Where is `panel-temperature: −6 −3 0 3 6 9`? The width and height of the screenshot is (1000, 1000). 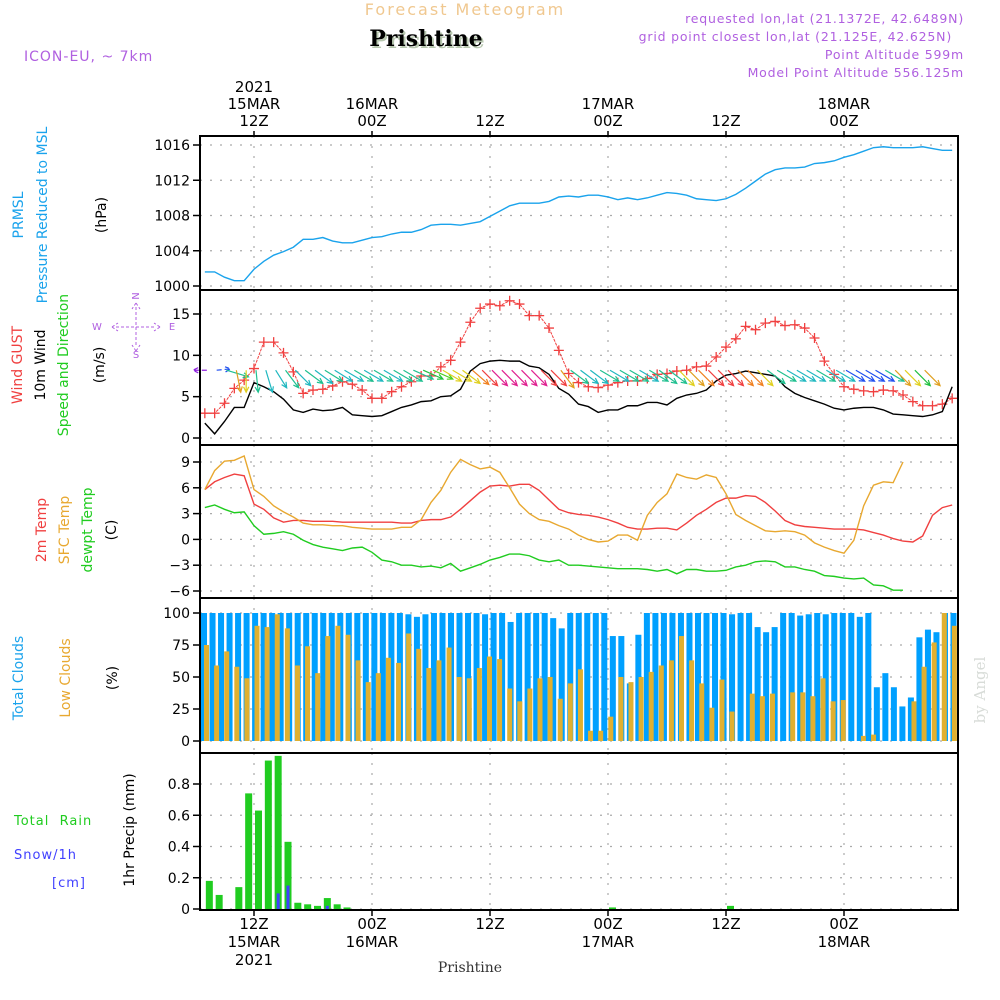 panel-temperature: −6 −3 0 3 6 9 is located at coordinates (564, 522).